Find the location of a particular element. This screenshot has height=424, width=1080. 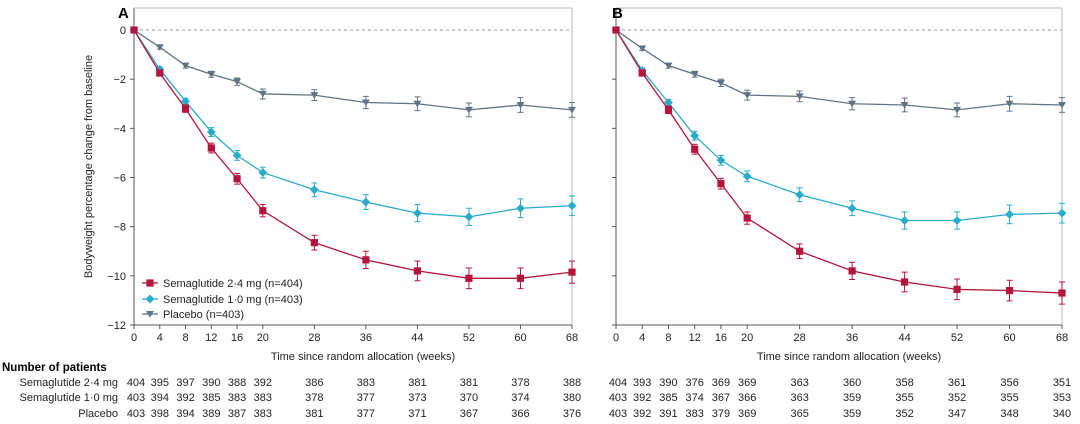

patients-count-b: 404 is located at coordinates (618, 383).